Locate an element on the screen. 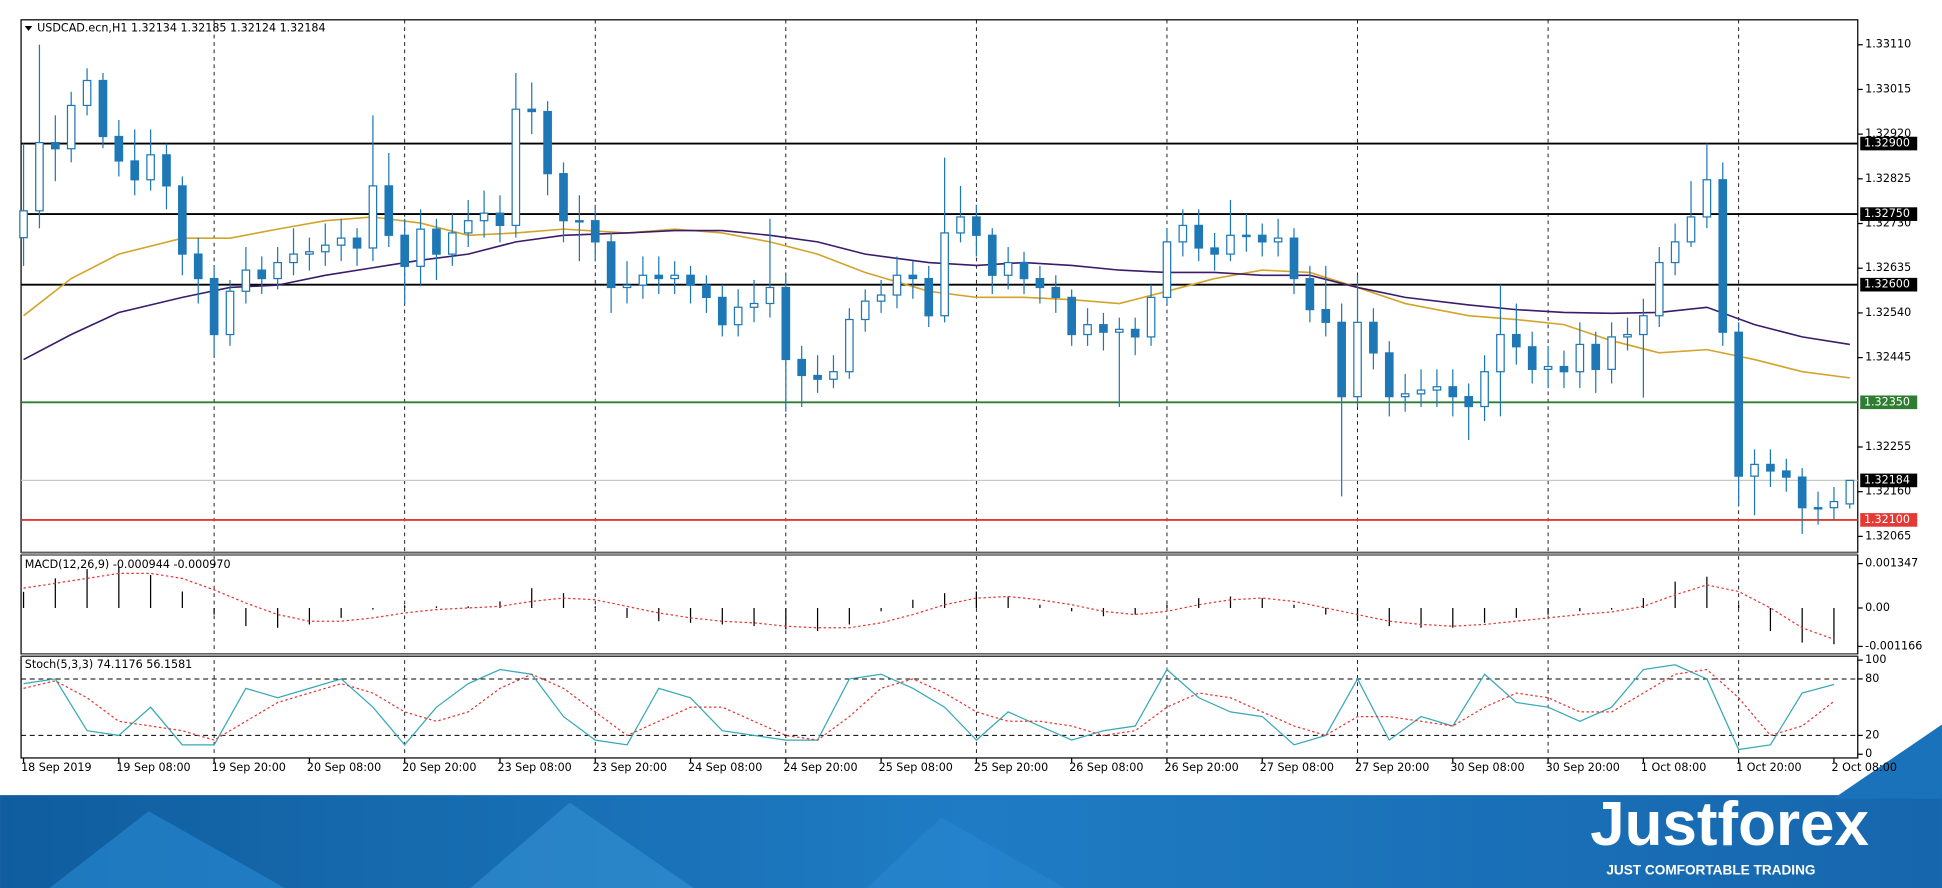 Image resolution: width=1942 pixels, height=888 pixels. moving-average is located at coordinates (936, 295).